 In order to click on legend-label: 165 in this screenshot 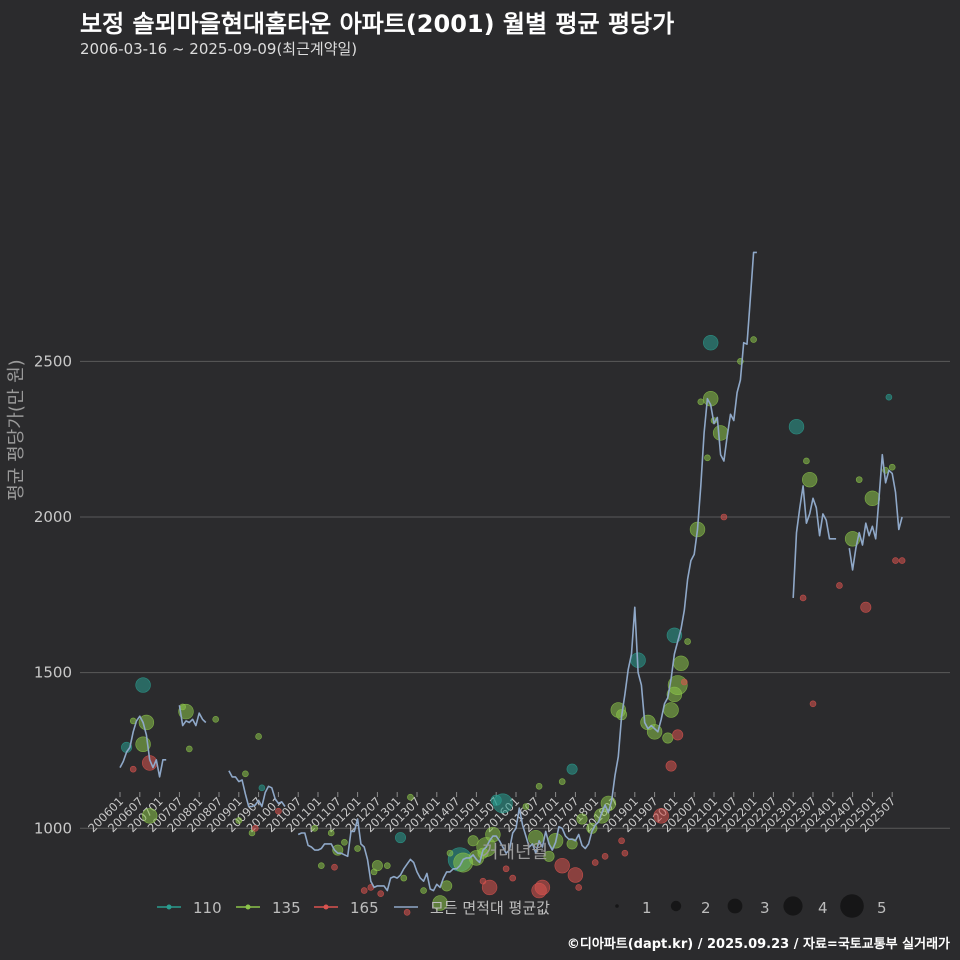, I will do `click(364, 908)`.